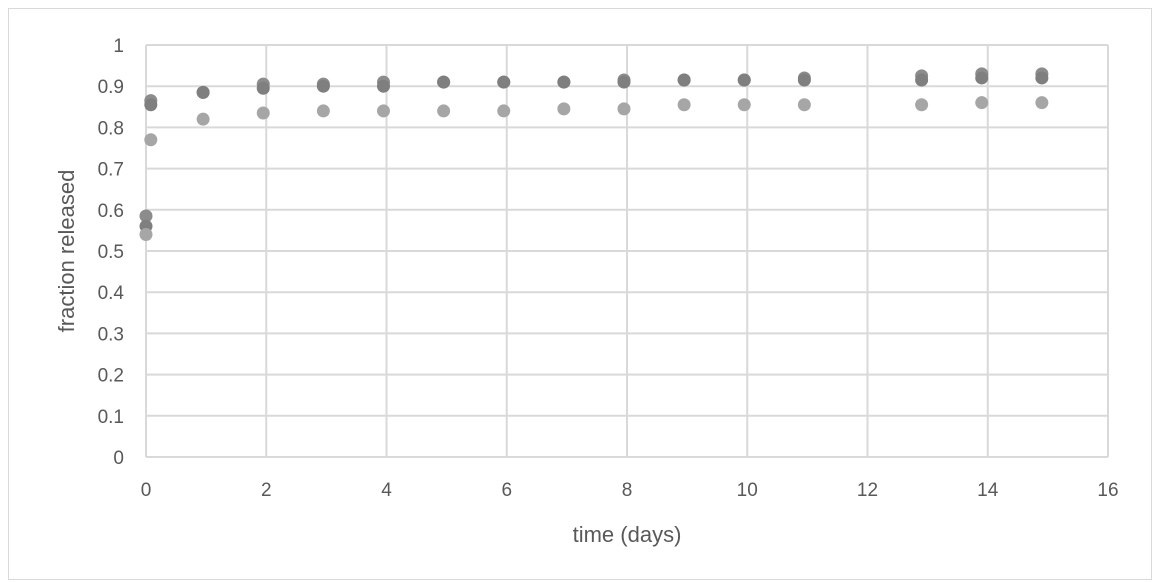  I want to click on y-tick-label: 0.7, so click(111, 170).